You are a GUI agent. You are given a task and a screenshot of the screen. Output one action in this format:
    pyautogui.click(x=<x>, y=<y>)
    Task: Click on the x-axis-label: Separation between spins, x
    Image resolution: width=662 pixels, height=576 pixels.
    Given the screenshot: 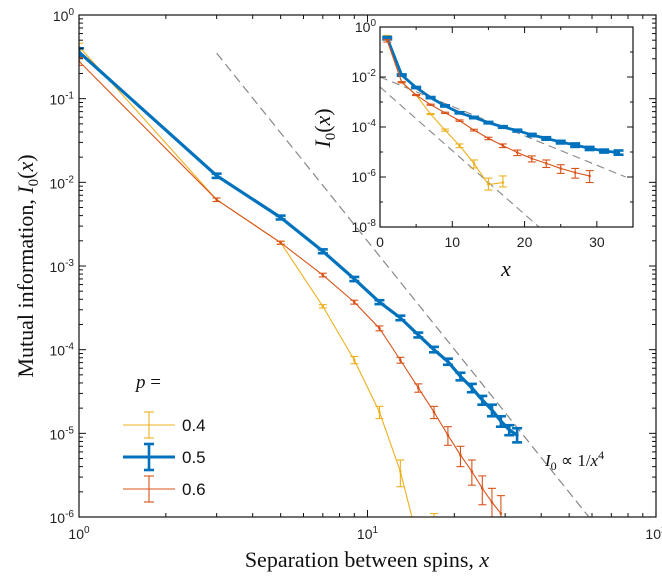 What is the action you would take?
    pyautogui.click(x=367, y=559)
    